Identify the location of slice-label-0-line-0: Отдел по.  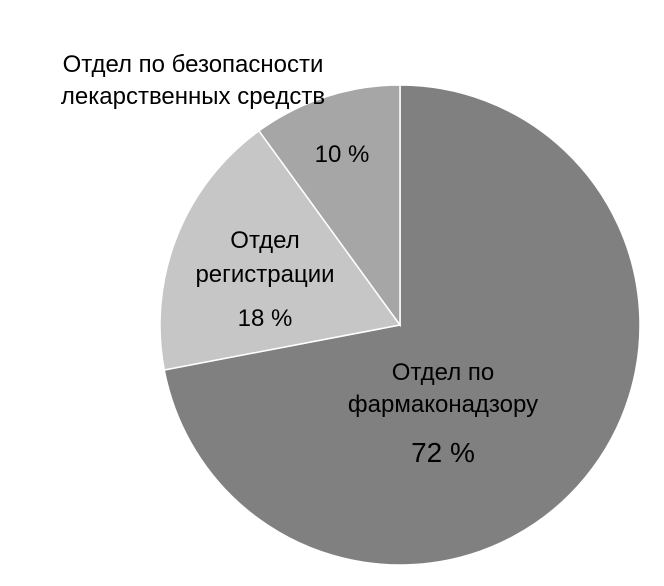
(443, 372).